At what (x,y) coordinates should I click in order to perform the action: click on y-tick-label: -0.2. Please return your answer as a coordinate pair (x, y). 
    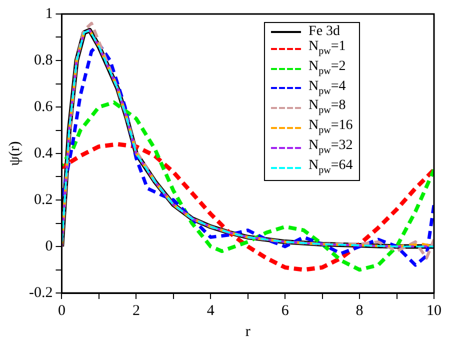
    Looking at the image, I should click on (40, 292).